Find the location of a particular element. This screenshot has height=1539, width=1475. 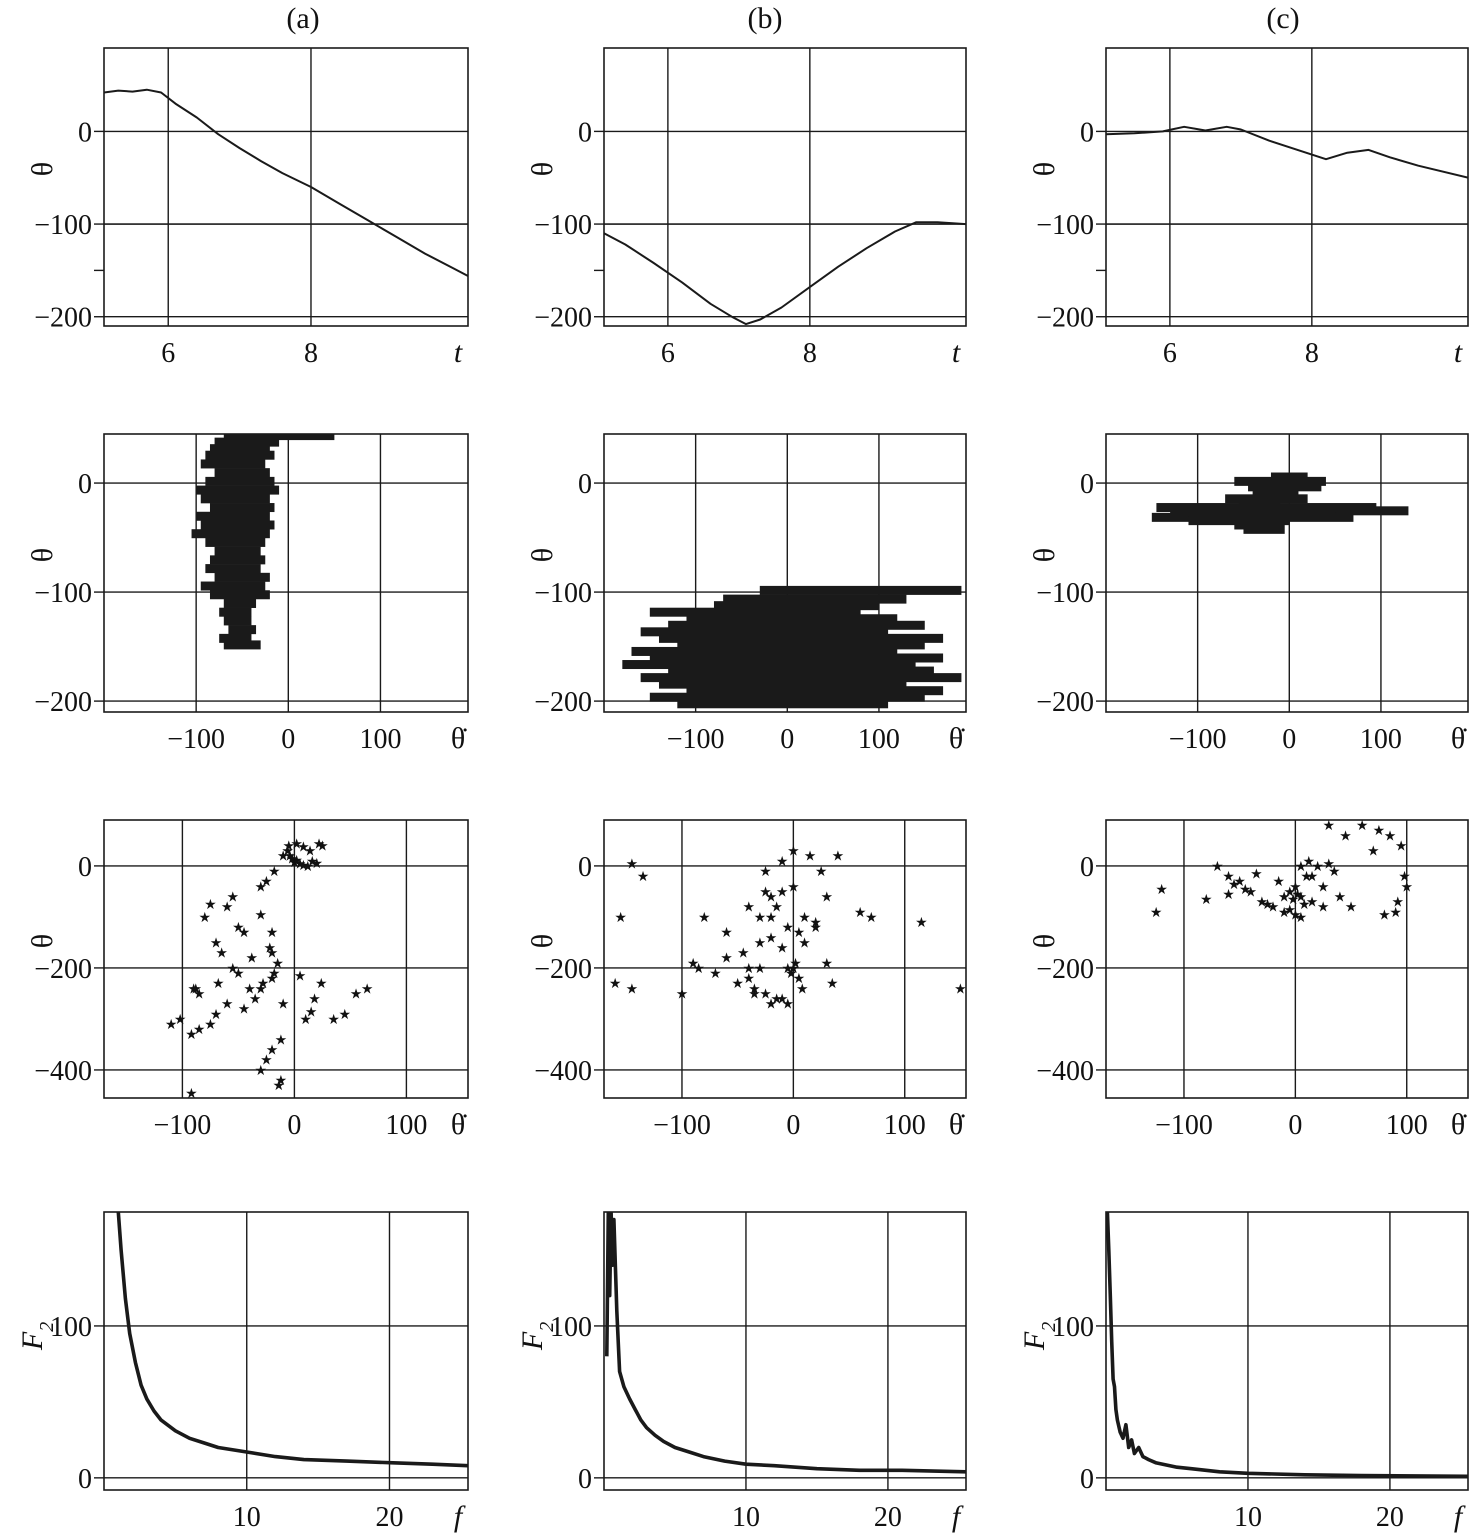

panel-a2: 0 −100 −200 −100 0 100 θ θ̇ is located at coordinates (247, 594).